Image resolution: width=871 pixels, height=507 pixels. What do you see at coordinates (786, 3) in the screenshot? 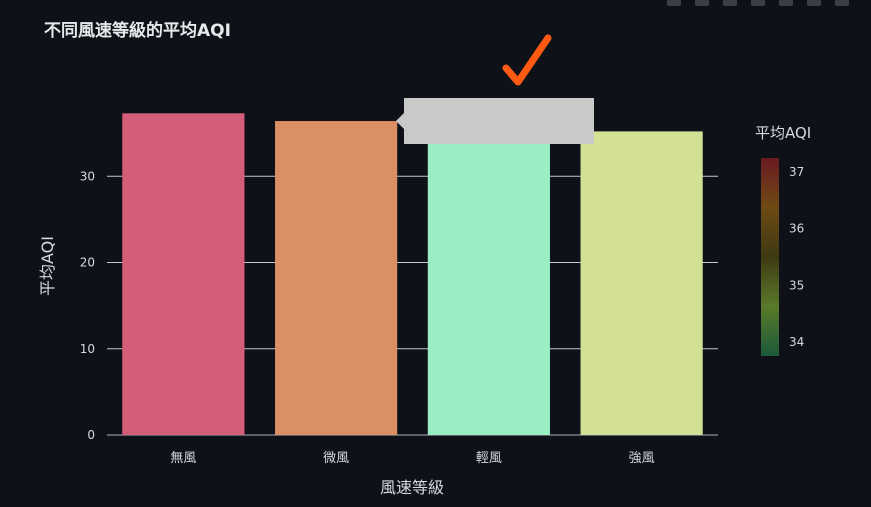
I see `zoom-out-icon` at bounding box center [786, 3].